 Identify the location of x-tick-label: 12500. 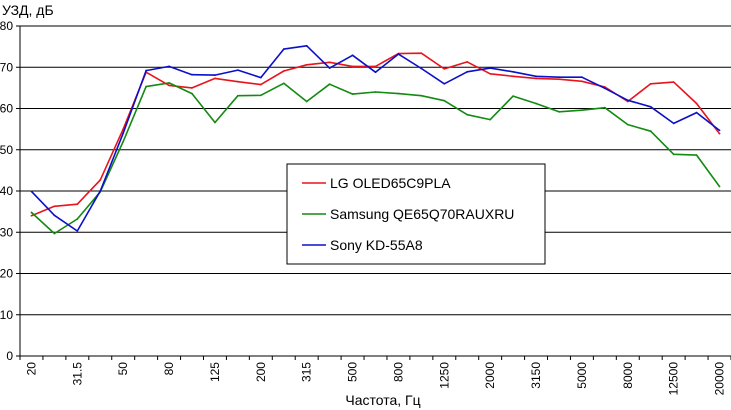
(674, 379).